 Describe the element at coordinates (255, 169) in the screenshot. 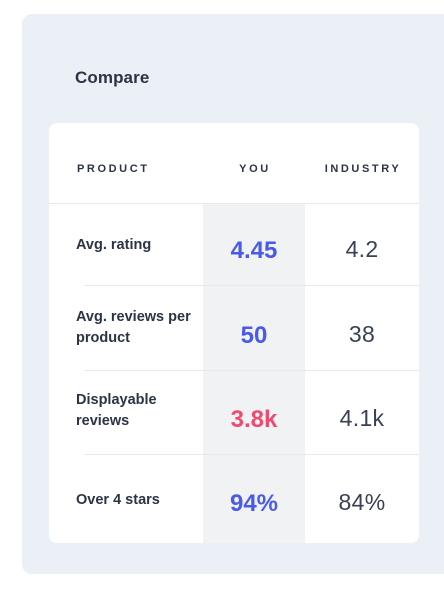

I see `header-you: YOU` at that location.